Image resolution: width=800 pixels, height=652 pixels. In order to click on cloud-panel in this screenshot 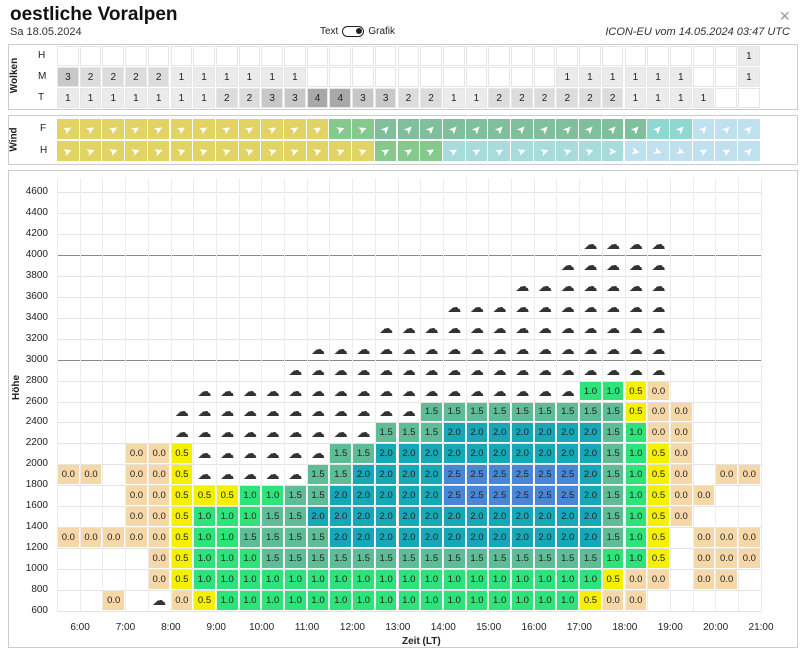, I will do `click(403, 77)`.